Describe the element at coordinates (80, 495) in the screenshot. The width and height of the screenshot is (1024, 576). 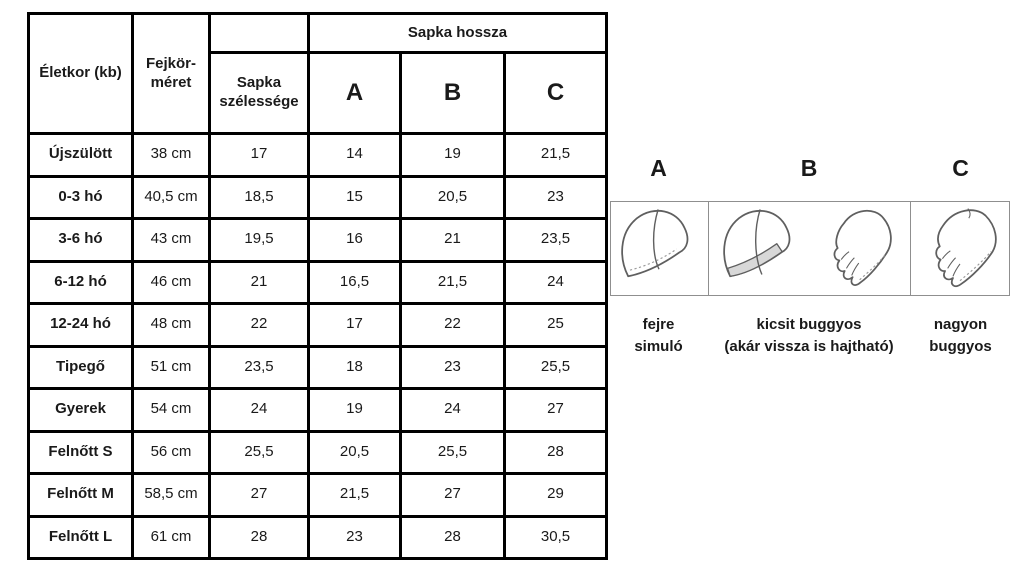
I see `row-label-cell: Felnőtt M` at that location.